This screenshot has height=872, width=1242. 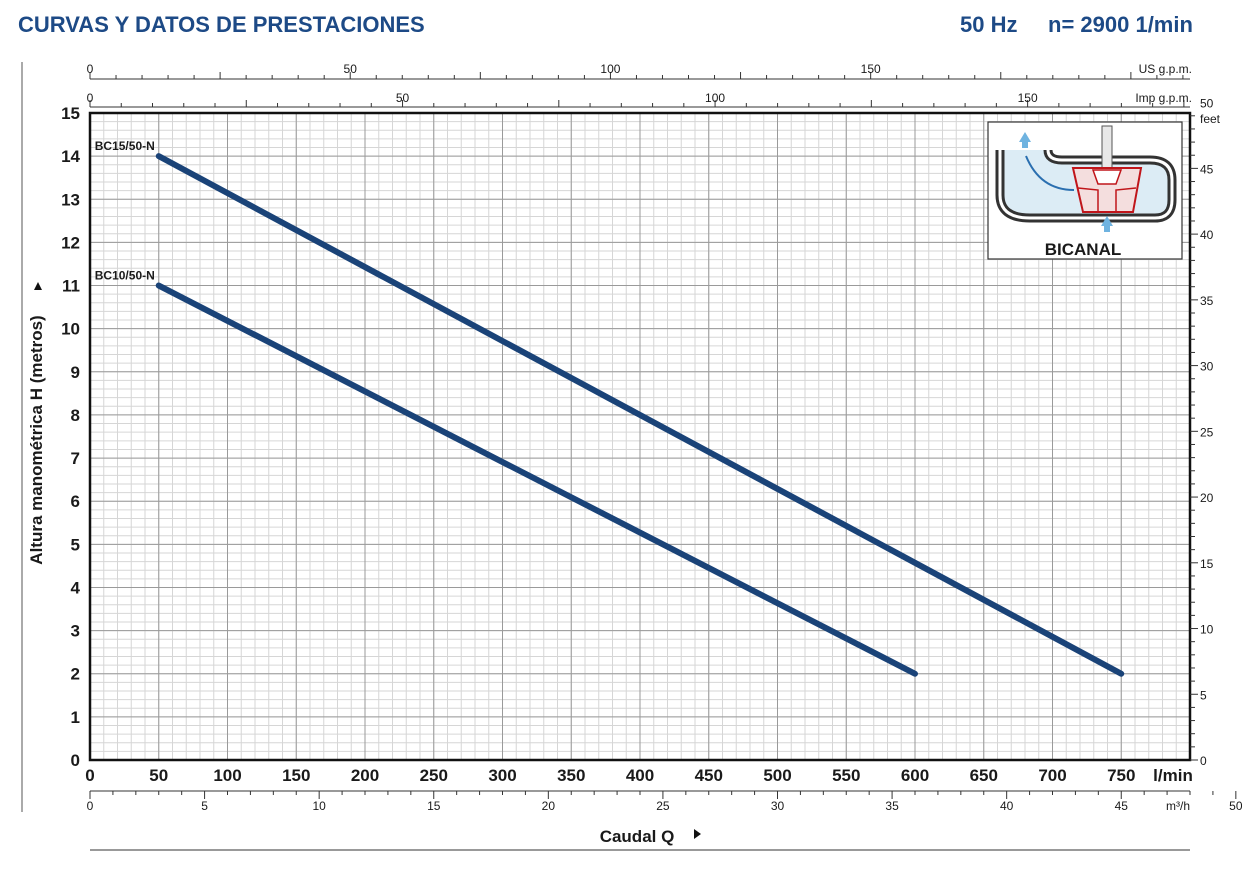 I want to click on x-tick-label: 150, so click(x=296, y=775).